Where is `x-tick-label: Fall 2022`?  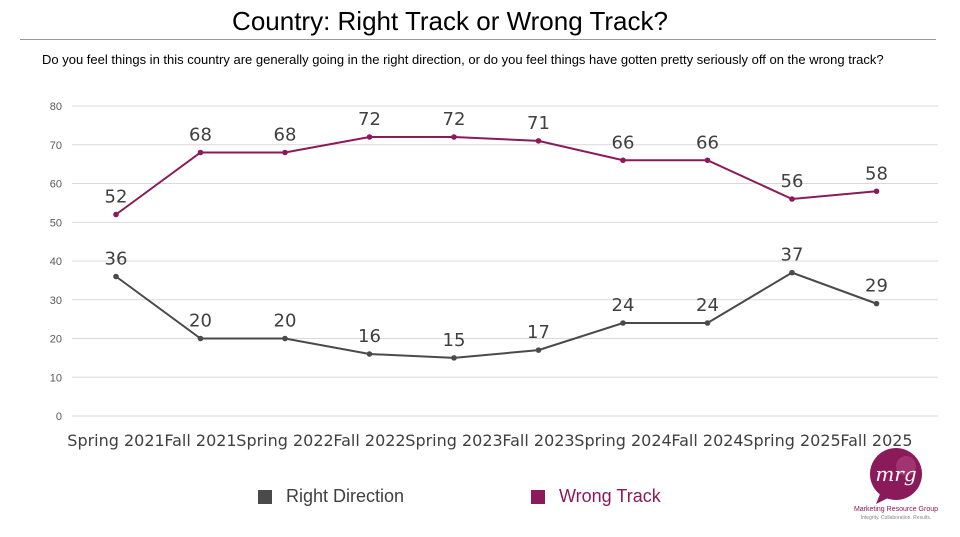 x-tick-label: Fall 2022 is located at coordinates (369, 440).